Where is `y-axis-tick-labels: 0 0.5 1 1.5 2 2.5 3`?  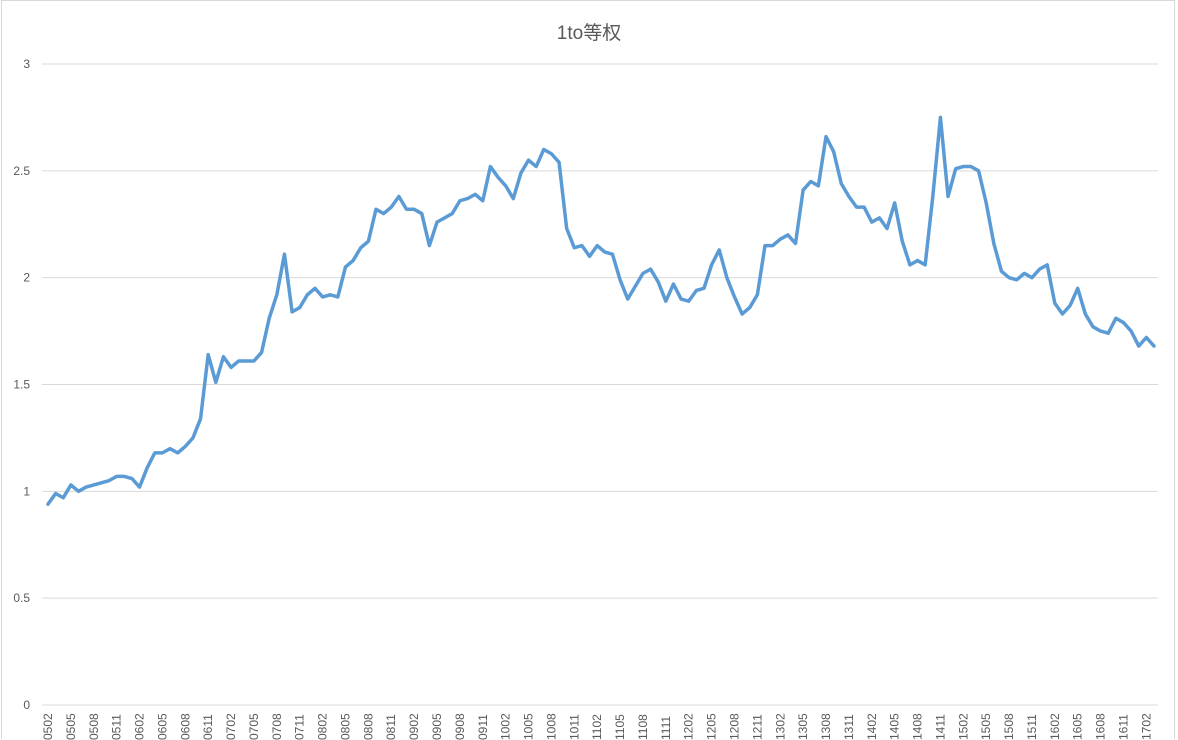 y-axis-tick-labels: 0 0.5 1 1.5 2 2.5 3 is located at coordinates (21, 384).